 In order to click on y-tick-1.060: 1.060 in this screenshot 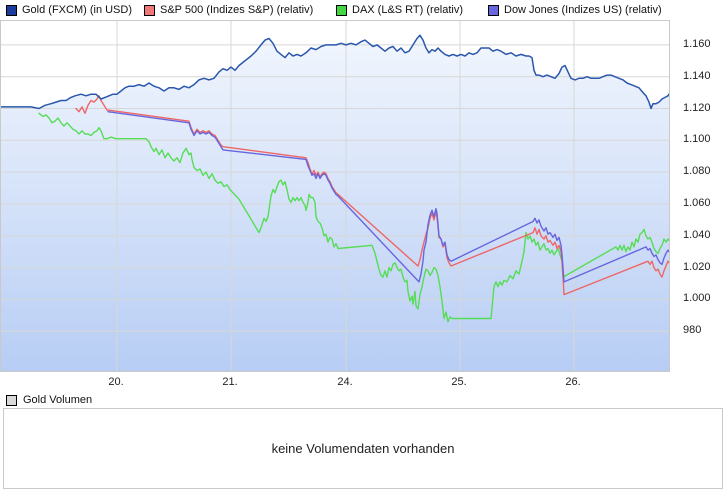, I will do `click(697, 202)`.